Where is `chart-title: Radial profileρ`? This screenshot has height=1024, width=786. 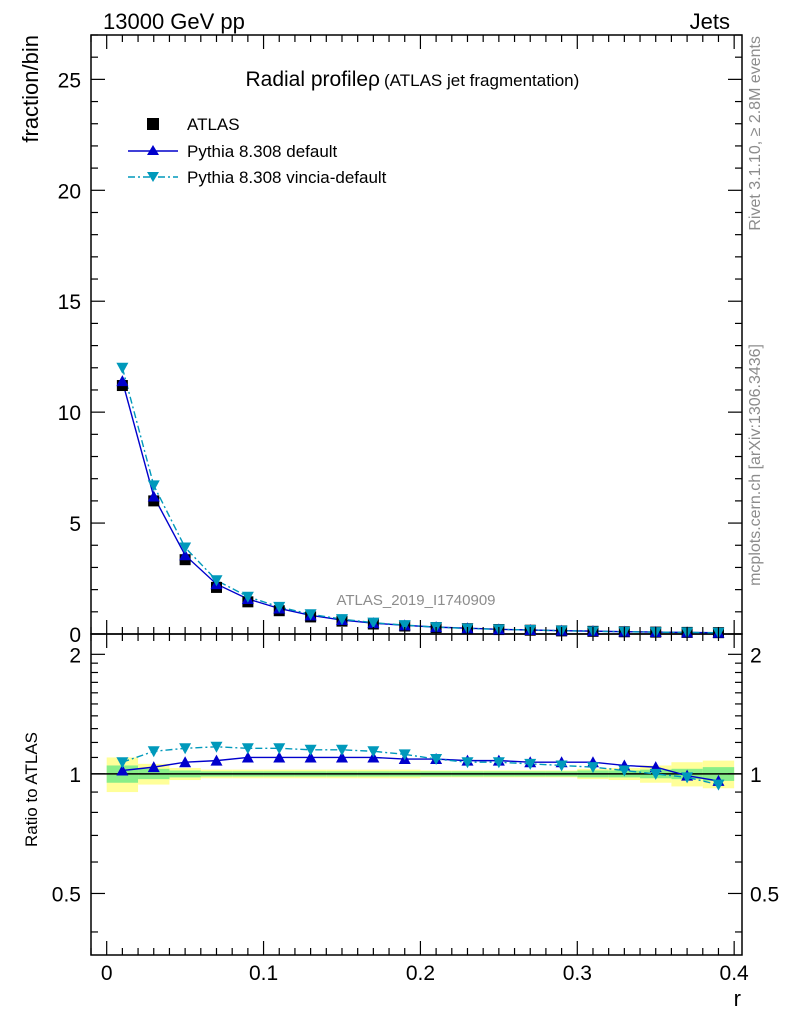 chart-title: Radial profileρ is located at coordinates (312, 79).